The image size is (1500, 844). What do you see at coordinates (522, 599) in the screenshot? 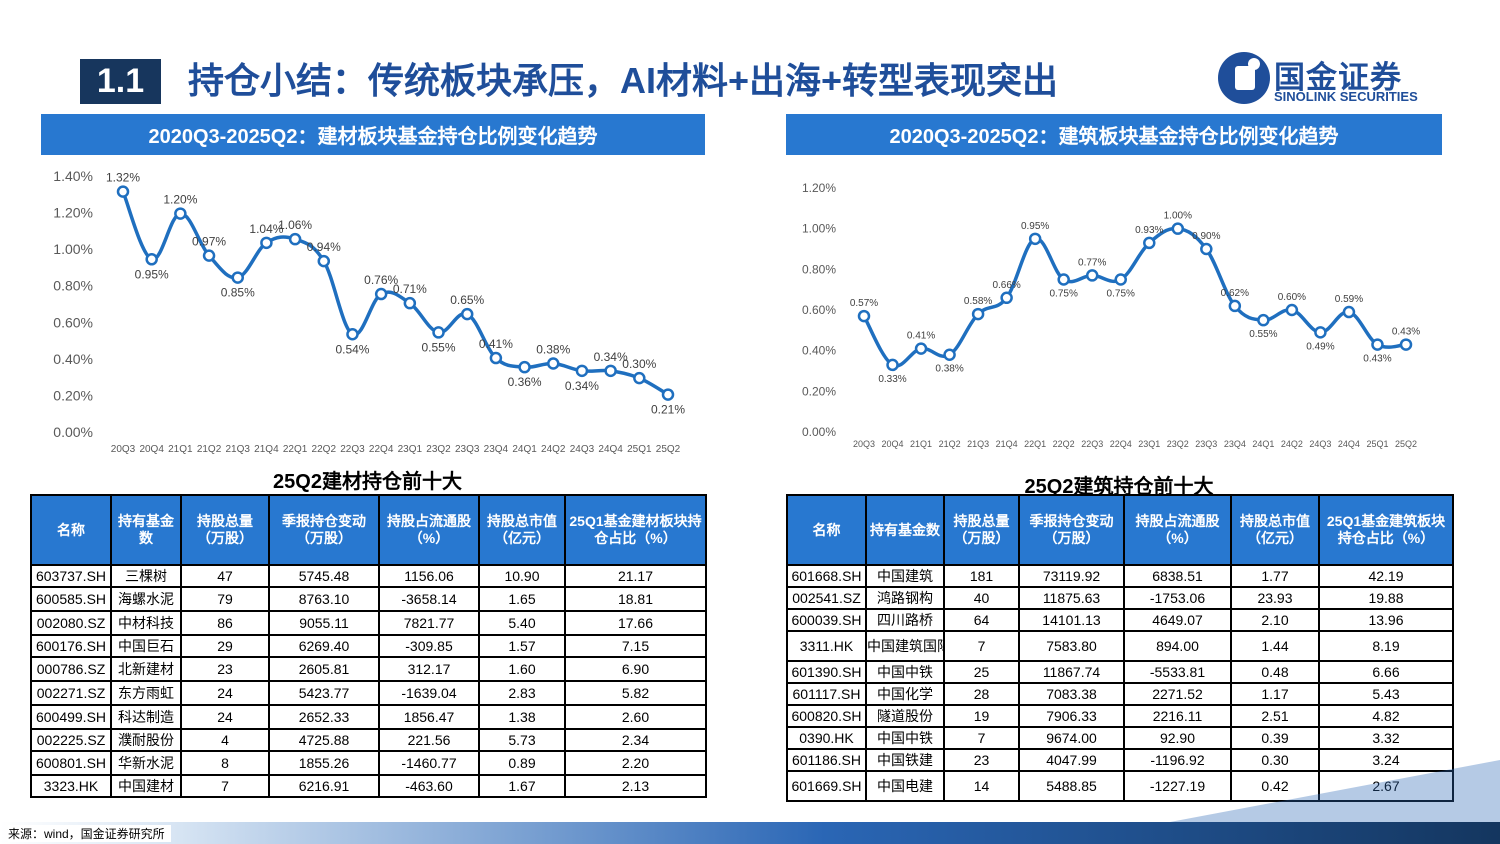
I see `table-cell: 1.65` at bounding box center [522, 599].